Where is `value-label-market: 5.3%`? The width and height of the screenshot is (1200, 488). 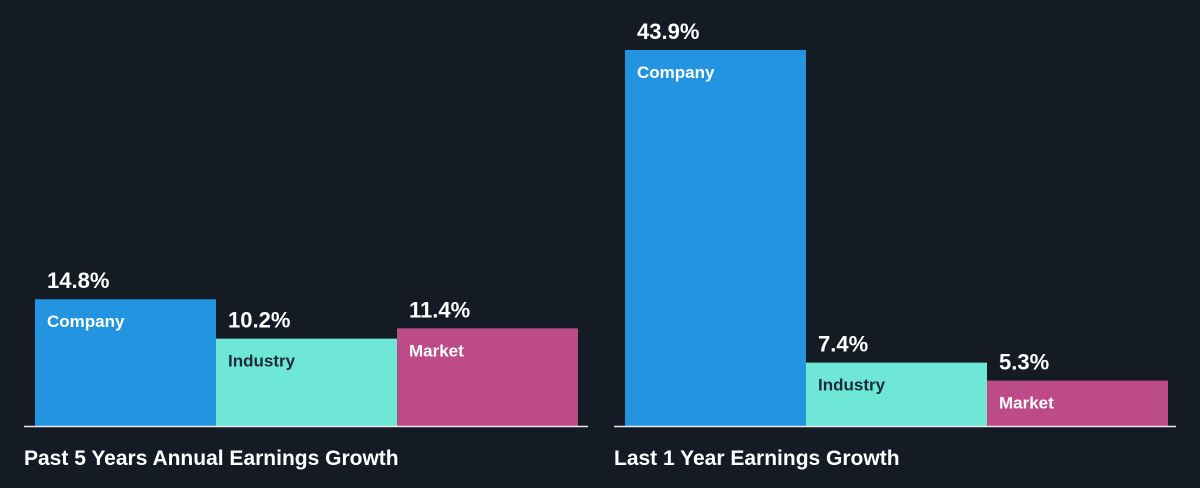
value-label-market: 5.3% is located at coordinates (1024, 362).